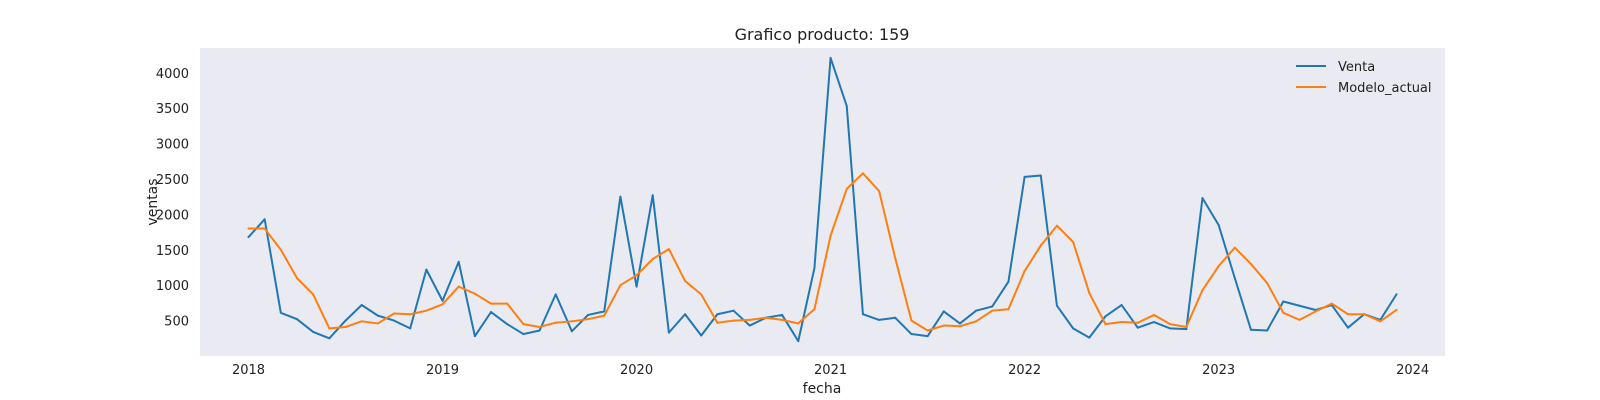 The height and width of the screenshot is (400, 1600). What do you see at coordinates (172, 215) in the screenshot?
I see `y-tick-label: 2000` at bounding box center [172, 215].